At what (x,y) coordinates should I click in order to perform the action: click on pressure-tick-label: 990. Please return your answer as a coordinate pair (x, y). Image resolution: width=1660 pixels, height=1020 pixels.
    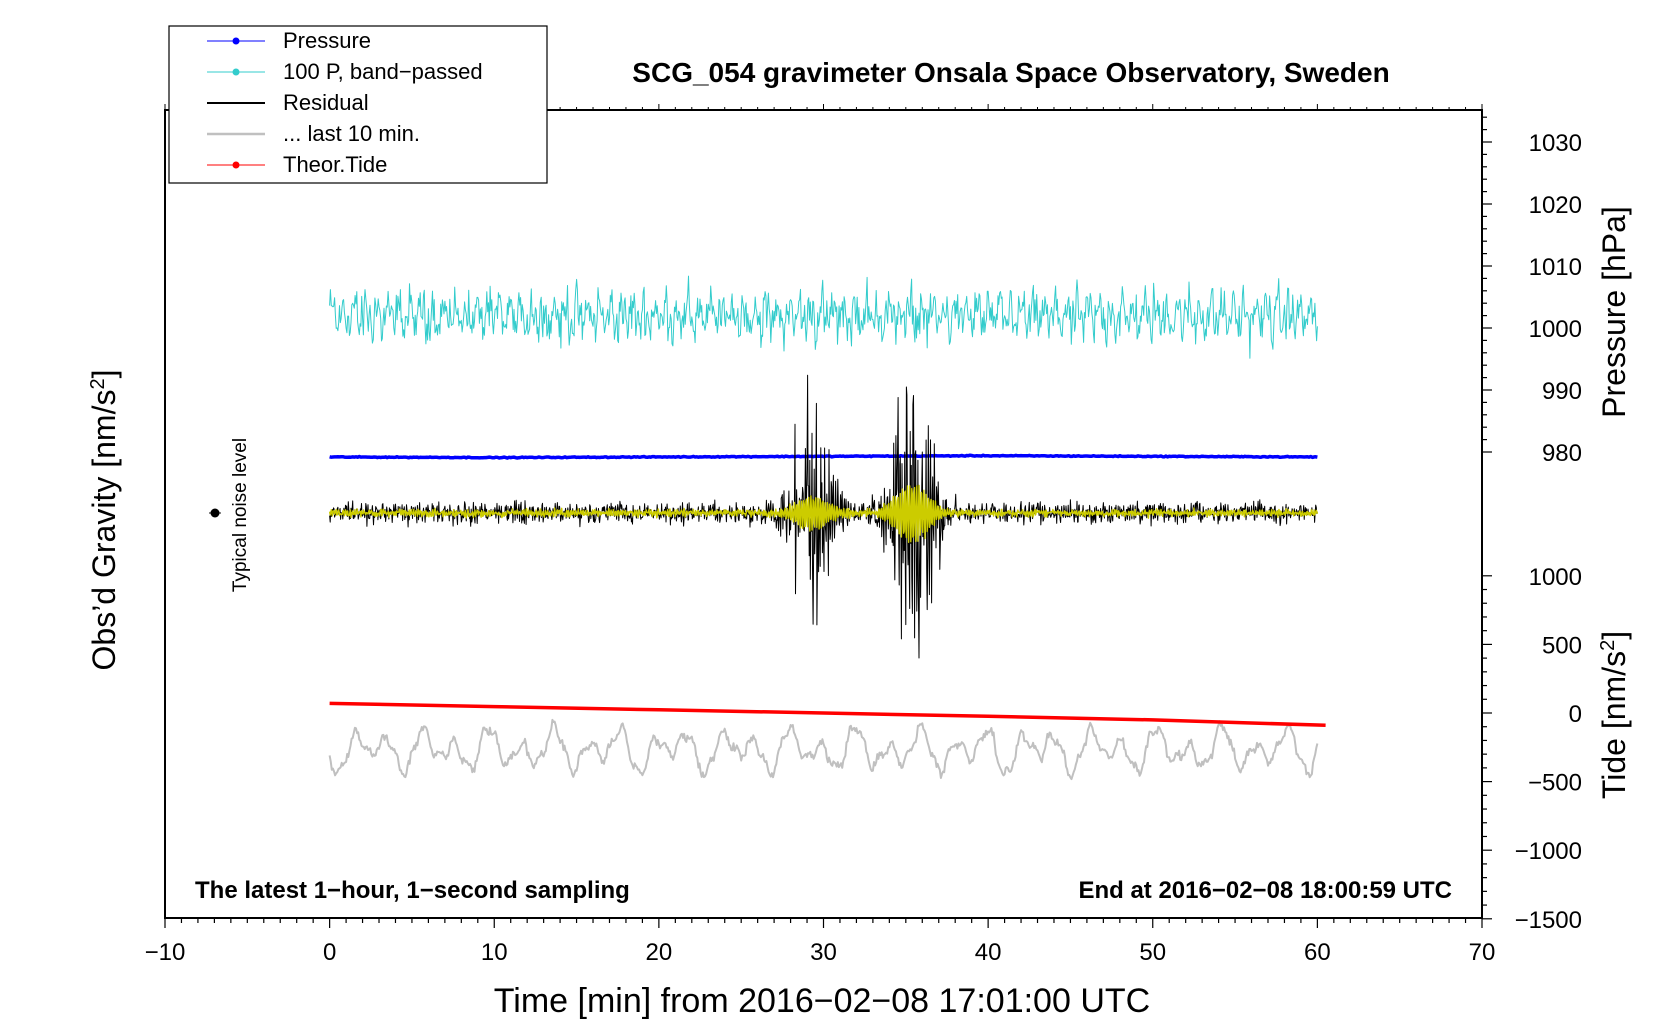
    Looking at the image, I should click on (1562, 391).